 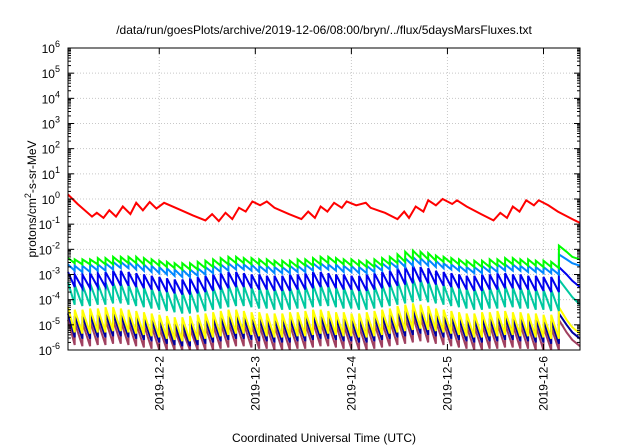 I want to click on y-axis-label-superscript: 2, so click(x=28, y=195).